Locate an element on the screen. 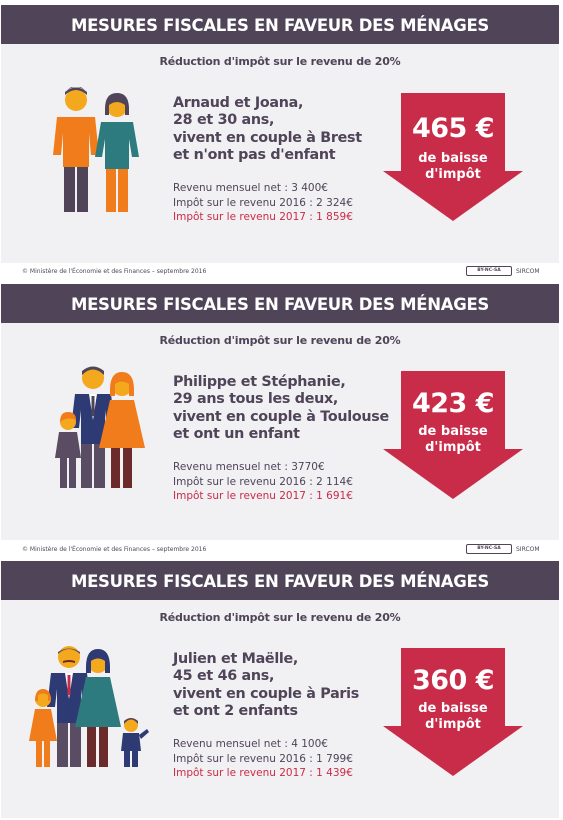 This screenshot has width=563, height=820. description-line: et n'ont pas d'enfant is located at coordinates (254, 155).